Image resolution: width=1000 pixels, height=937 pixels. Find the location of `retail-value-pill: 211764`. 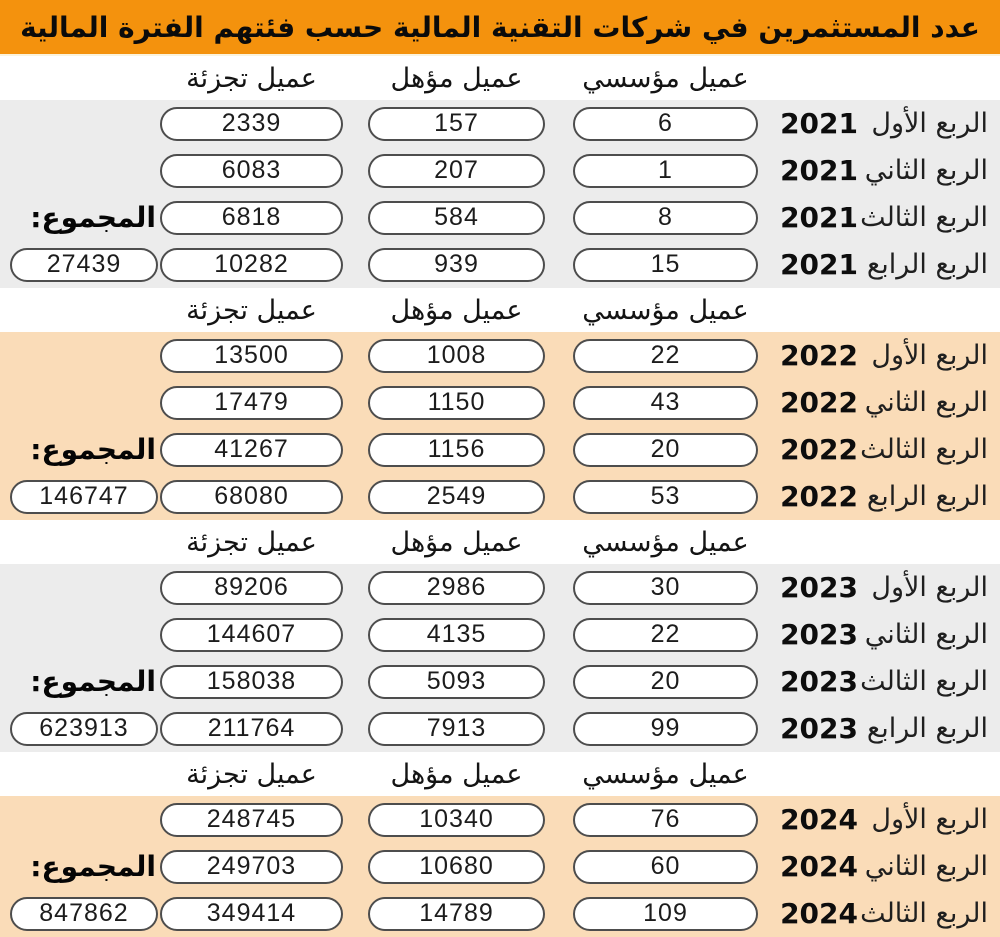

retail-value-pill: 211764 is located at coordinates (251, 728).